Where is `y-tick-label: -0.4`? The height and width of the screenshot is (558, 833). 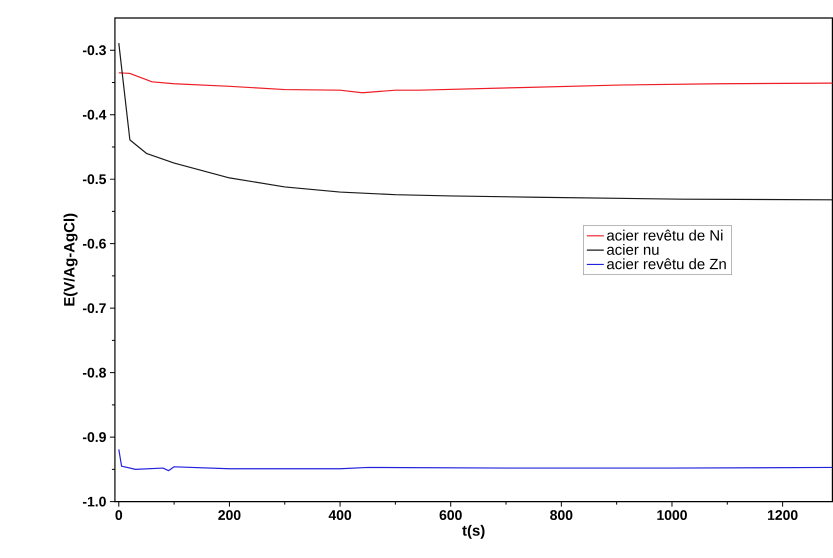
y-tick-label: -0.4 is located at coordinates (94, 115).